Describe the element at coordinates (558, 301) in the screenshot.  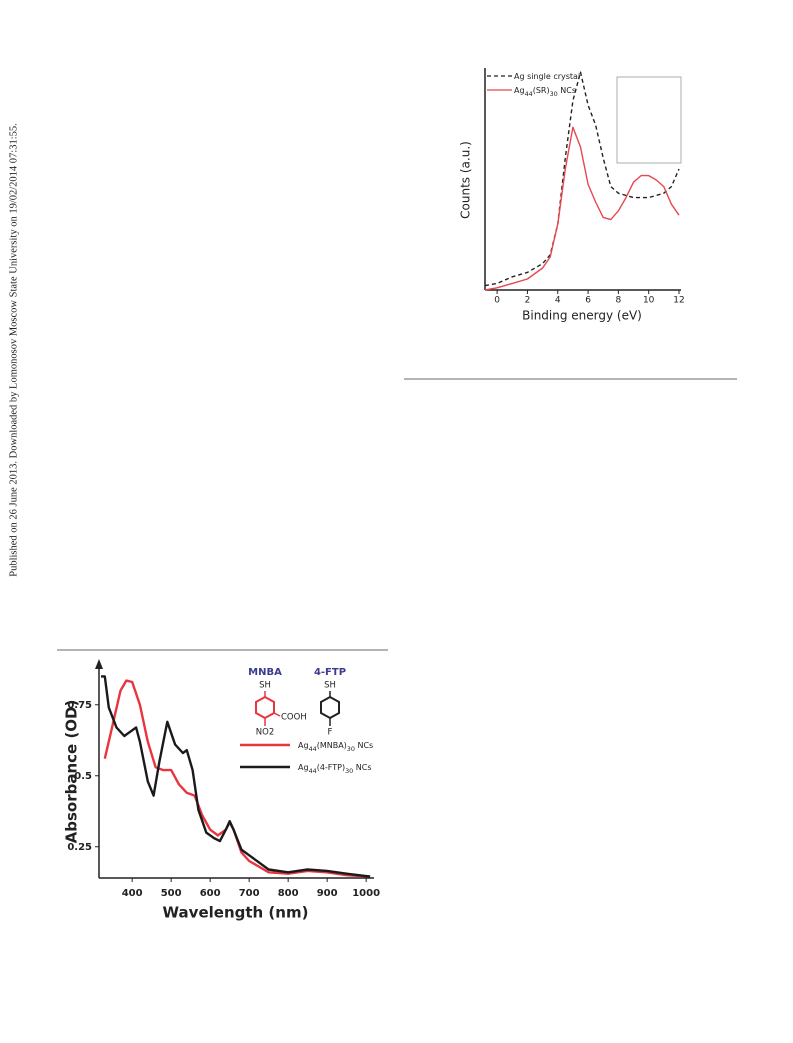
I see `x-tick-label: 4` at that location.